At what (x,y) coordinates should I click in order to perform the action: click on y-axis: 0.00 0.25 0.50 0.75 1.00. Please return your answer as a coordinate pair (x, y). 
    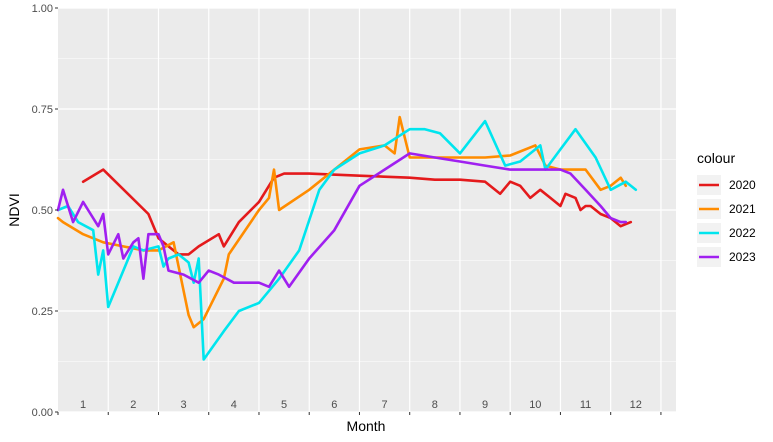
    Looking at the image, I should click on (45, 211).